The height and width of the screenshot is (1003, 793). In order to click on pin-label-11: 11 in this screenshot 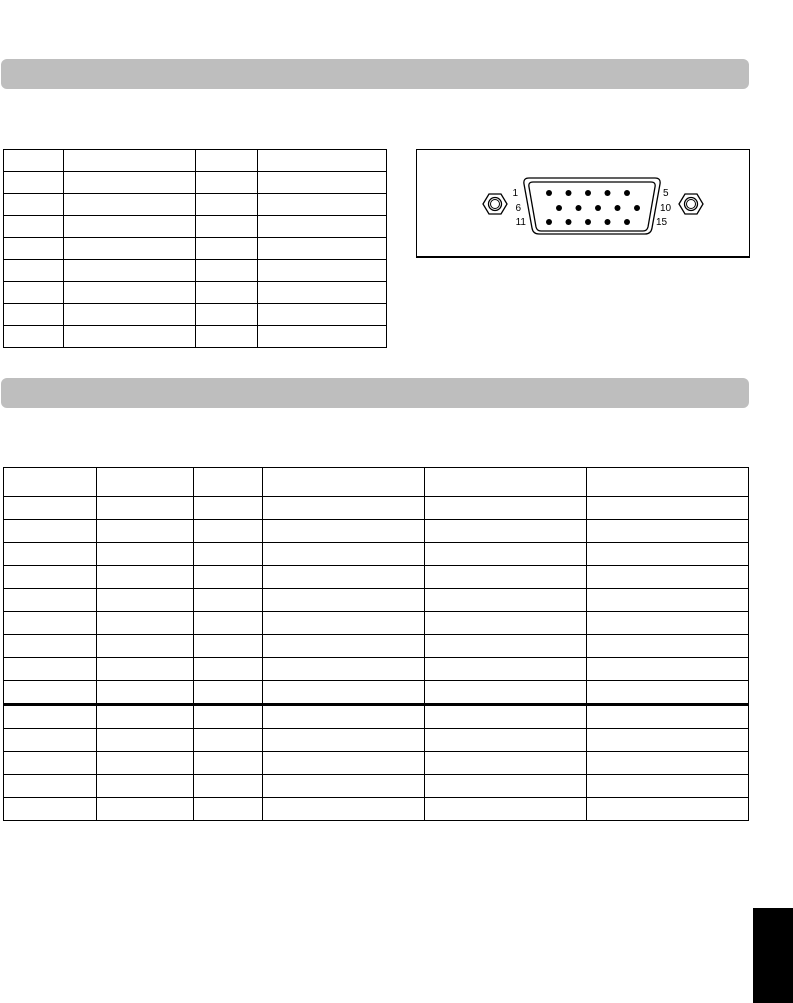, I will do `click(521, 222)`.